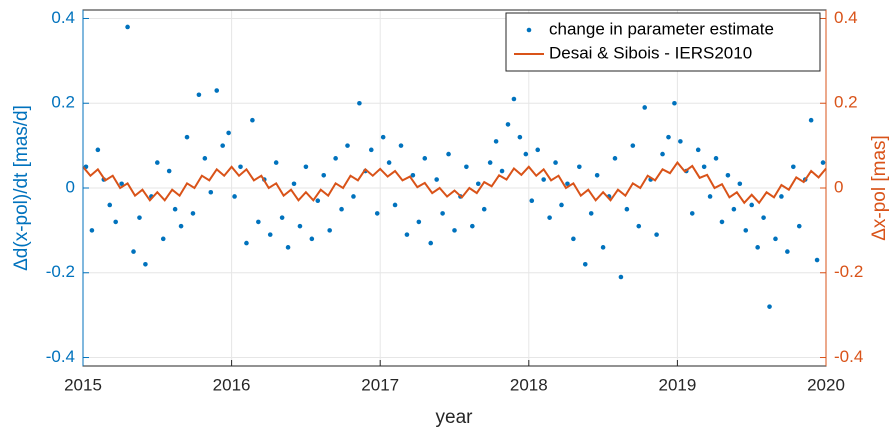 This screenshot has width=894, height=432. Describe the element at coordinates (848, 271) in the screenshot. I see `y2-tick-label: -0.2` at that location.